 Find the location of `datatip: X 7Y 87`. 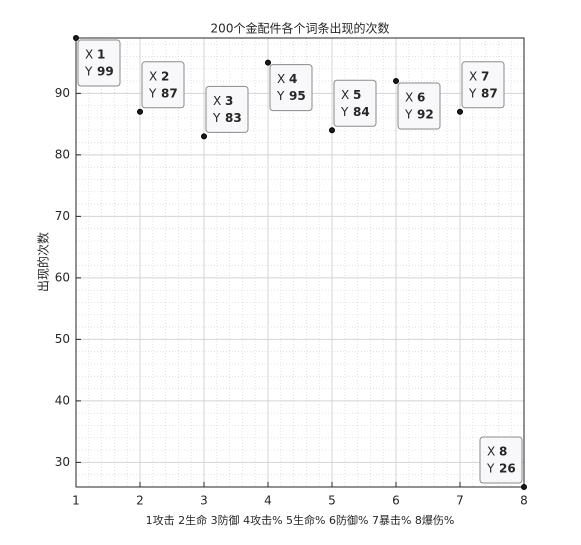

datatip: X 7Y 87 is located at coordinates (483, 85).